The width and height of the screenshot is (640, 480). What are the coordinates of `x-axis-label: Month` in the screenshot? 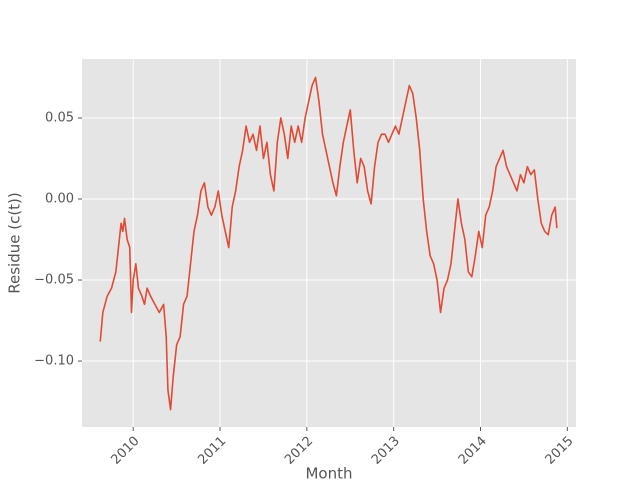 It's located at (328, 472).